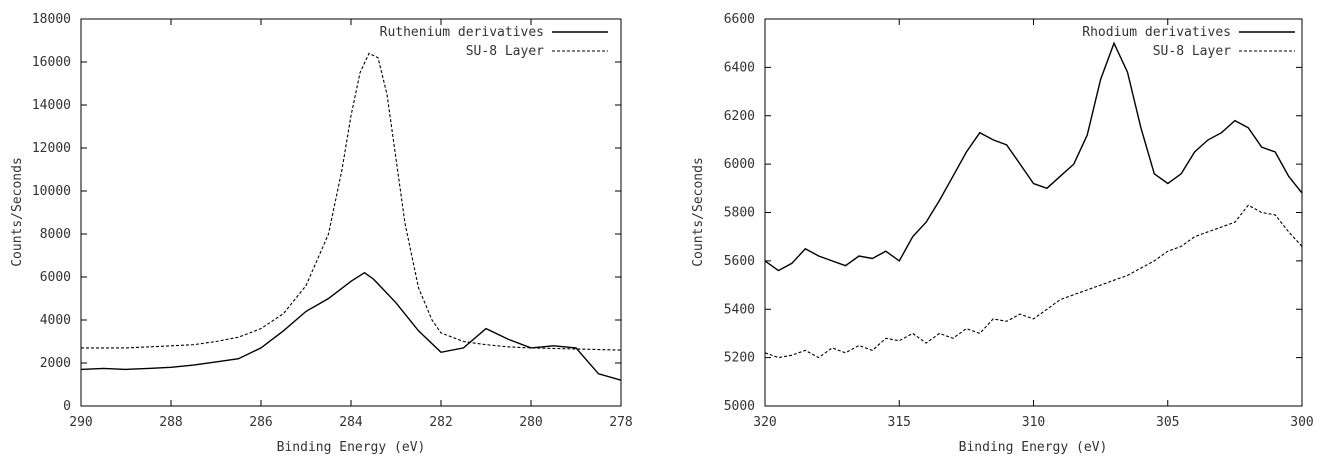  I want to click on x-tick-label: 315, so click(899, 422).